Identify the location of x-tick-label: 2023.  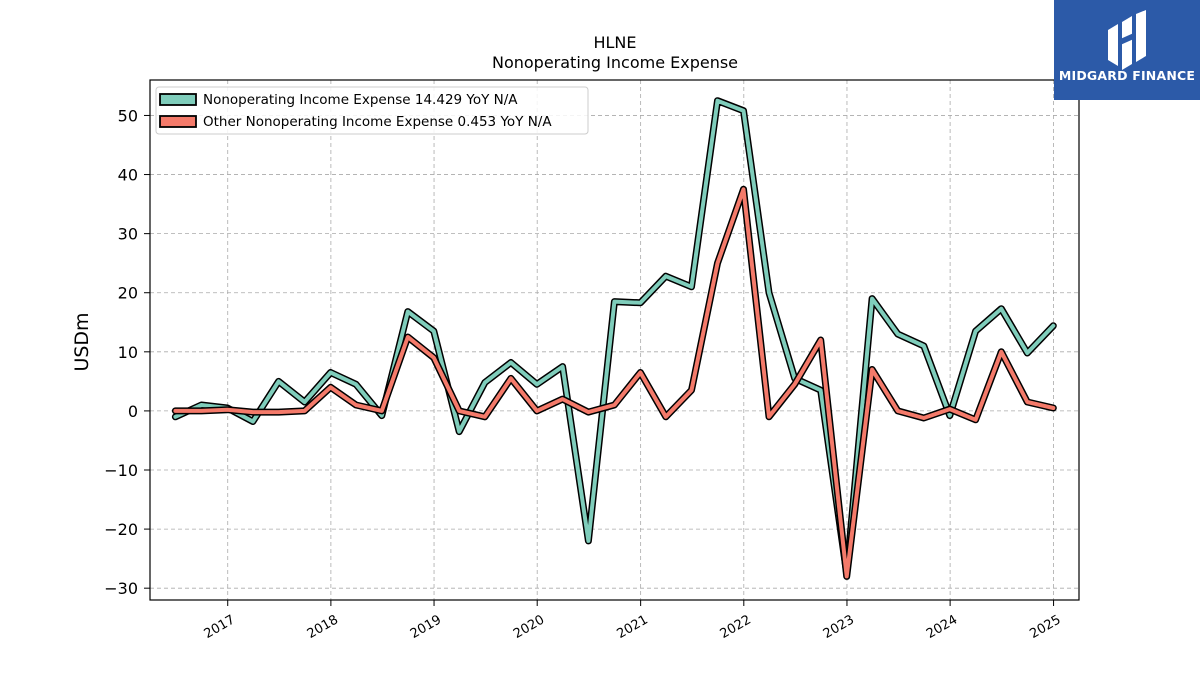
(839, 627).